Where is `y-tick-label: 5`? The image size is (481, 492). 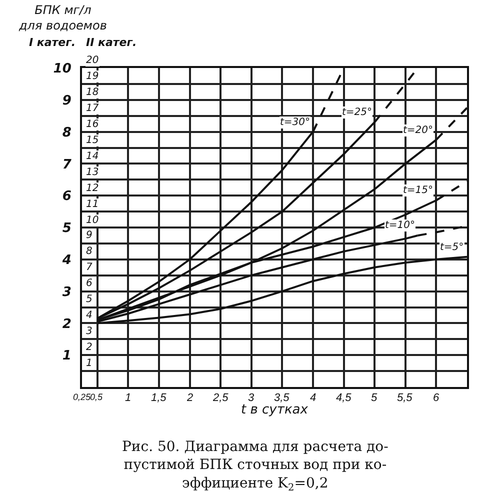
y-tick-label: 5 is located at coordinates (67, 228).